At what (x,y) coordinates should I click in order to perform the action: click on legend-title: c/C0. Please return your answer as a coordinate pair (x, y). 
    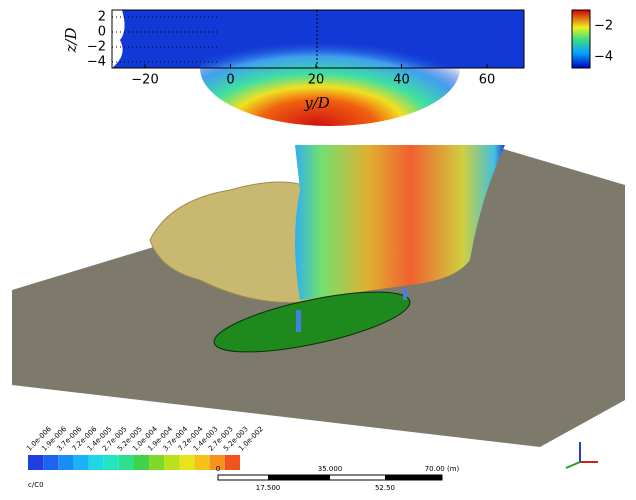
    Looking at the image, I should click on (36, 485).